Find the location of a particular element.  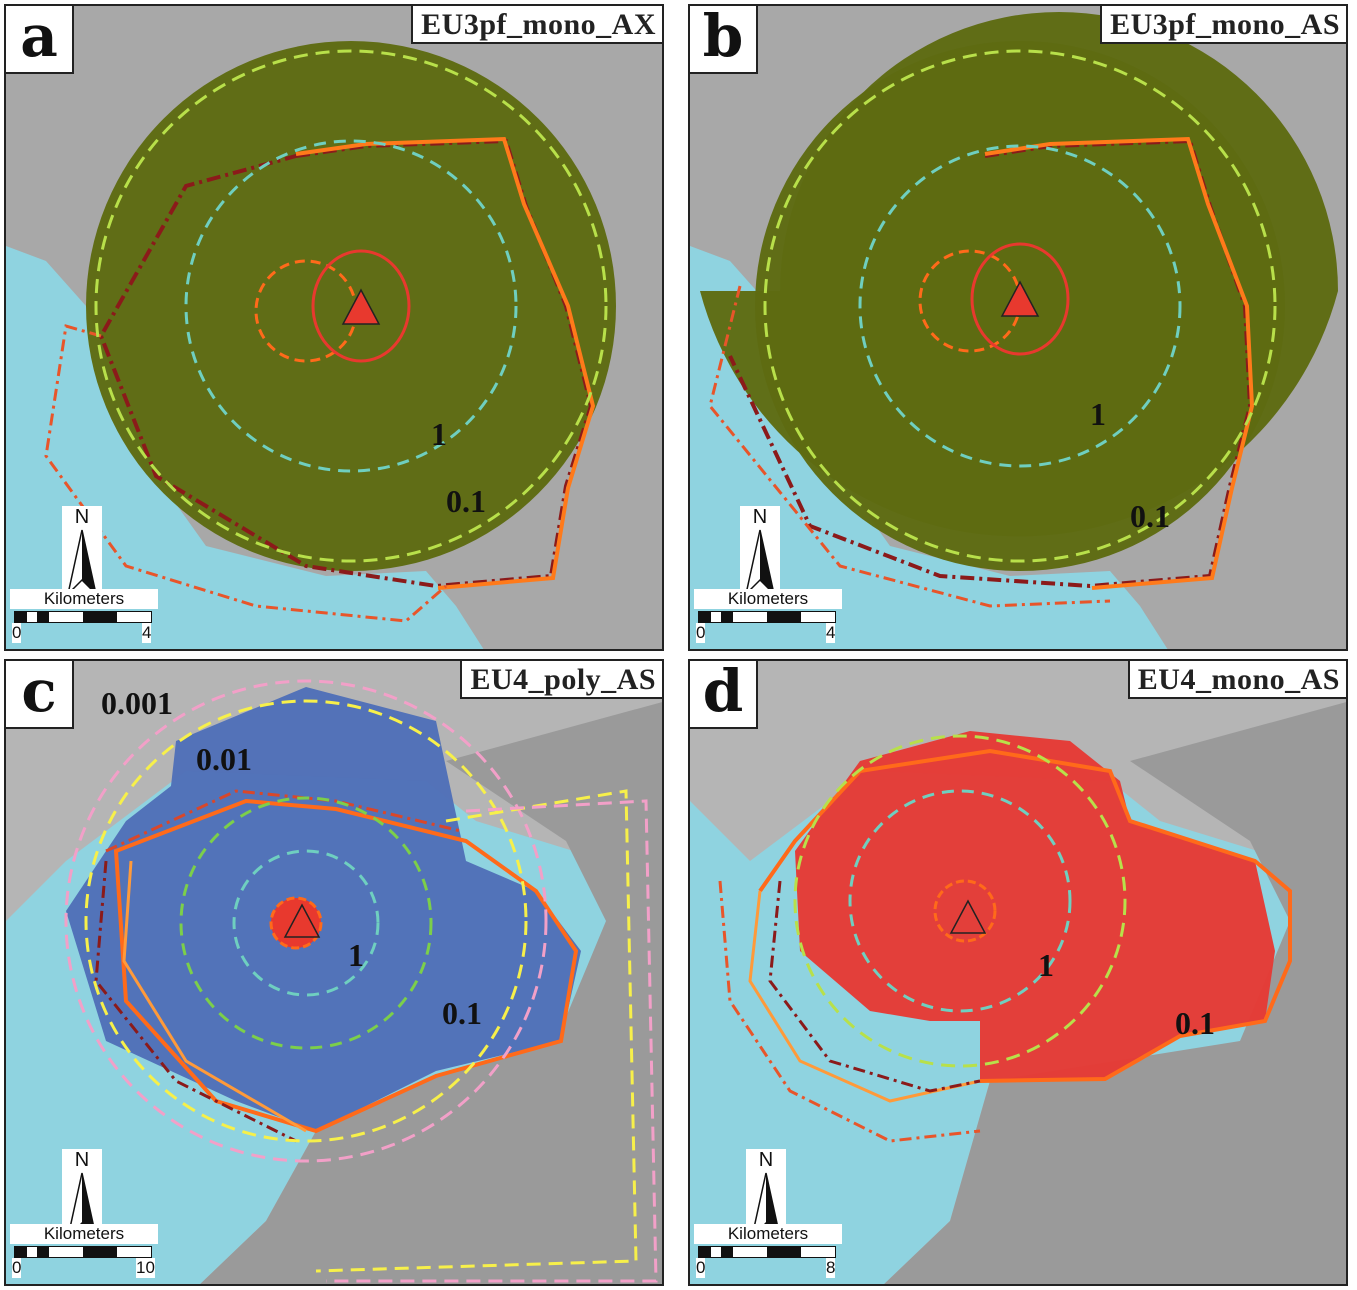

panel-letter: c is located at coordinates (40, 695).